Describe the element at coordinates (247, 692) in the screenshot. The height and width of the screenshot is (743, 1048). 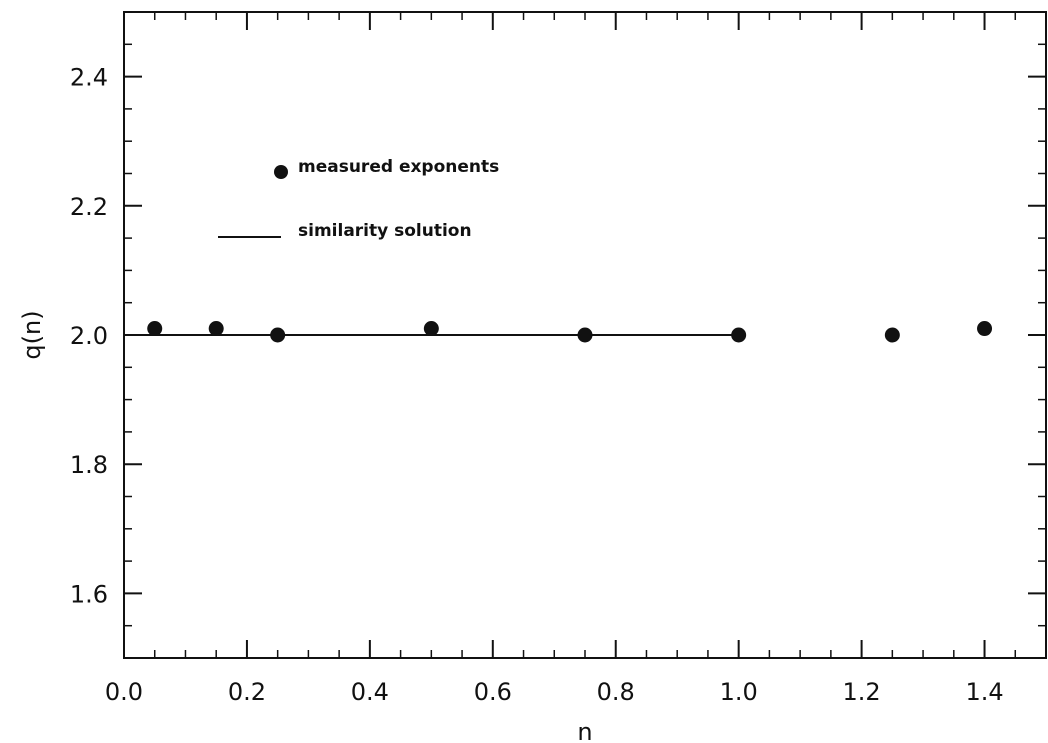
I see `x-tick-label: 0.2` at that location.